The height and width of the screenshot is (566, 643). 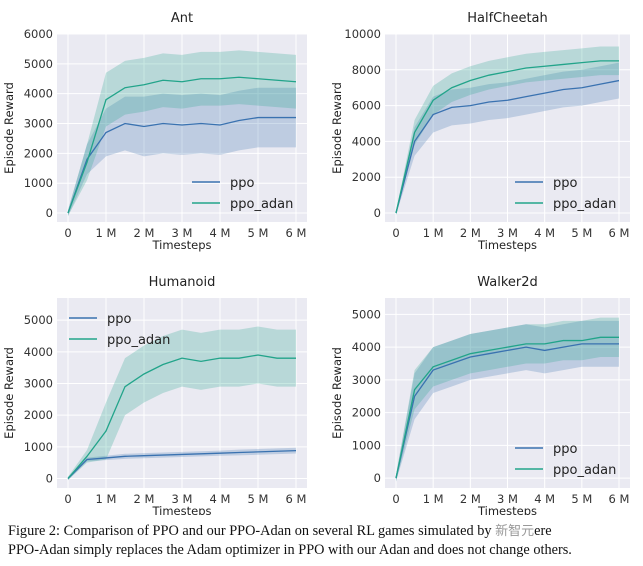 What do you see at coordinates (182, 282) in the screenshot?
I see `chart-title: Humanoid` at bounding box center [182, 282].